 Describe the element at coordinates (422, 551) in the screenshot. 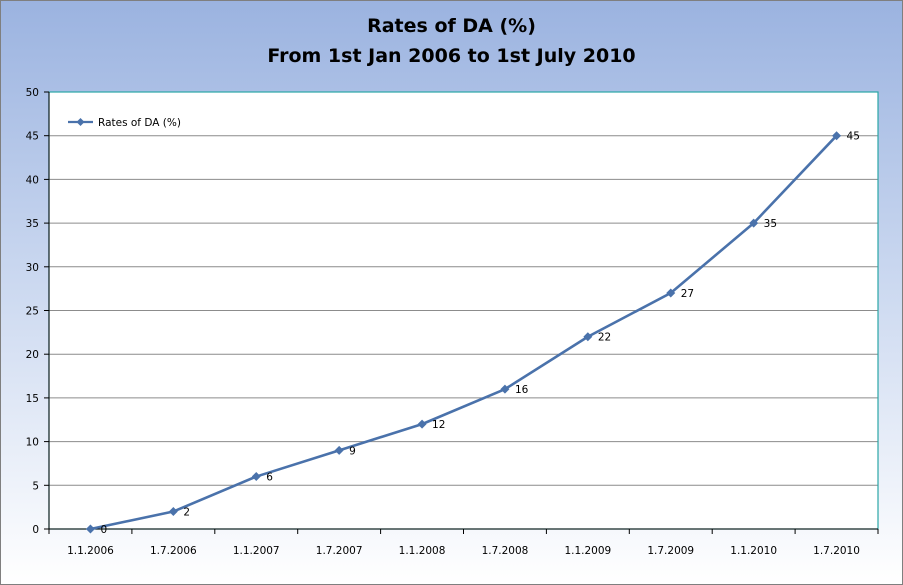

I see `x-tick-label: 1.1.2008` at that location.